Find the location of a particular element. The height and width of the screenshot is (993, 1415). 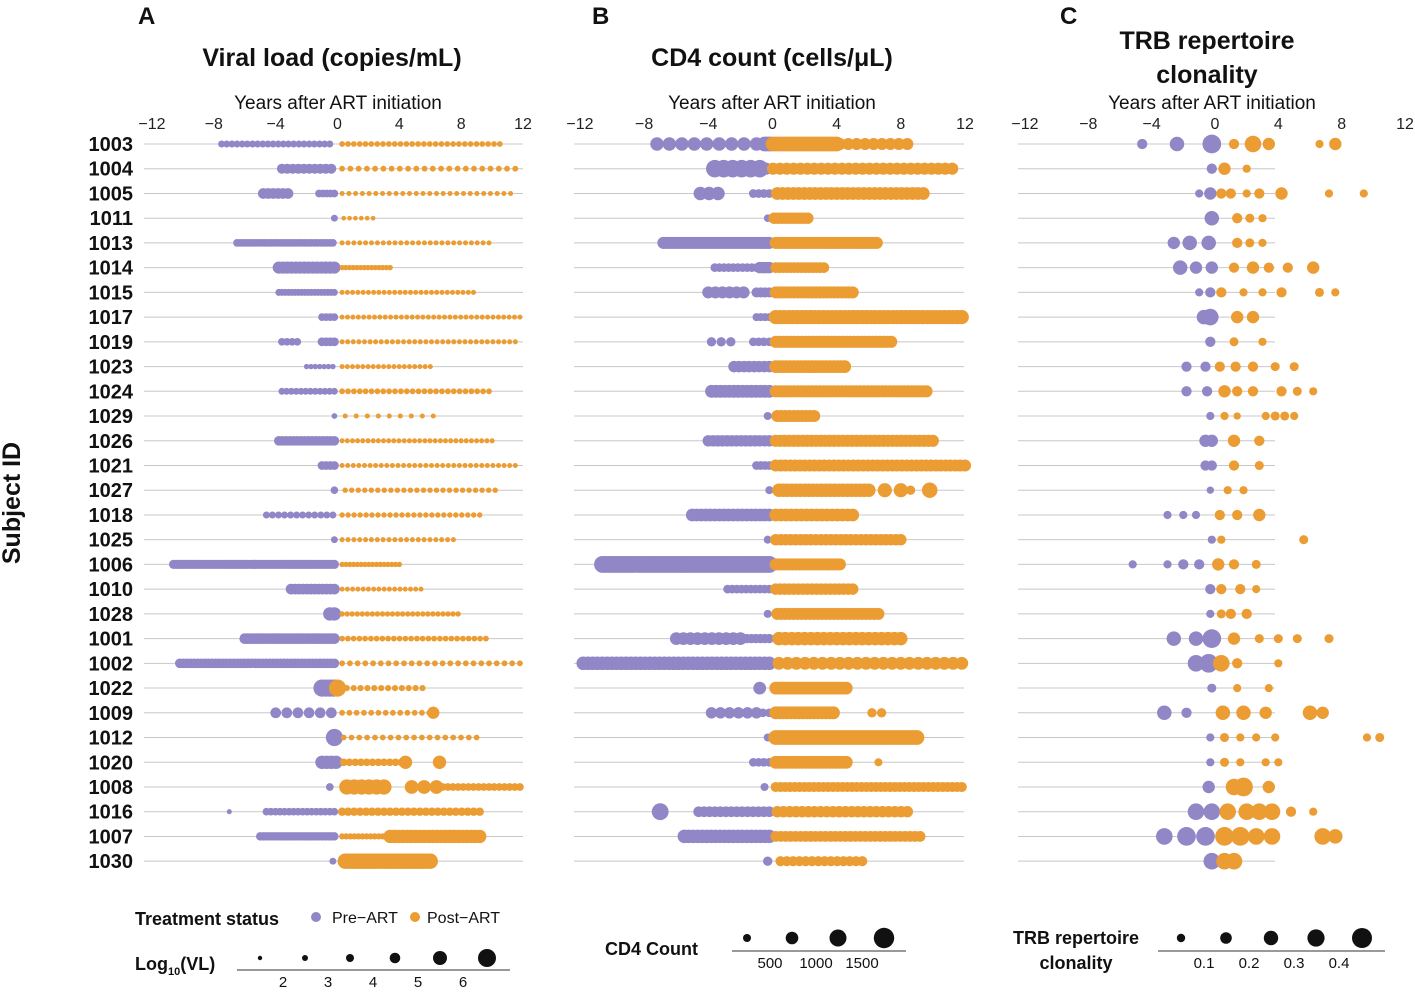

panel-title-c-line2: clonality is located at coordinates (1207, 75).